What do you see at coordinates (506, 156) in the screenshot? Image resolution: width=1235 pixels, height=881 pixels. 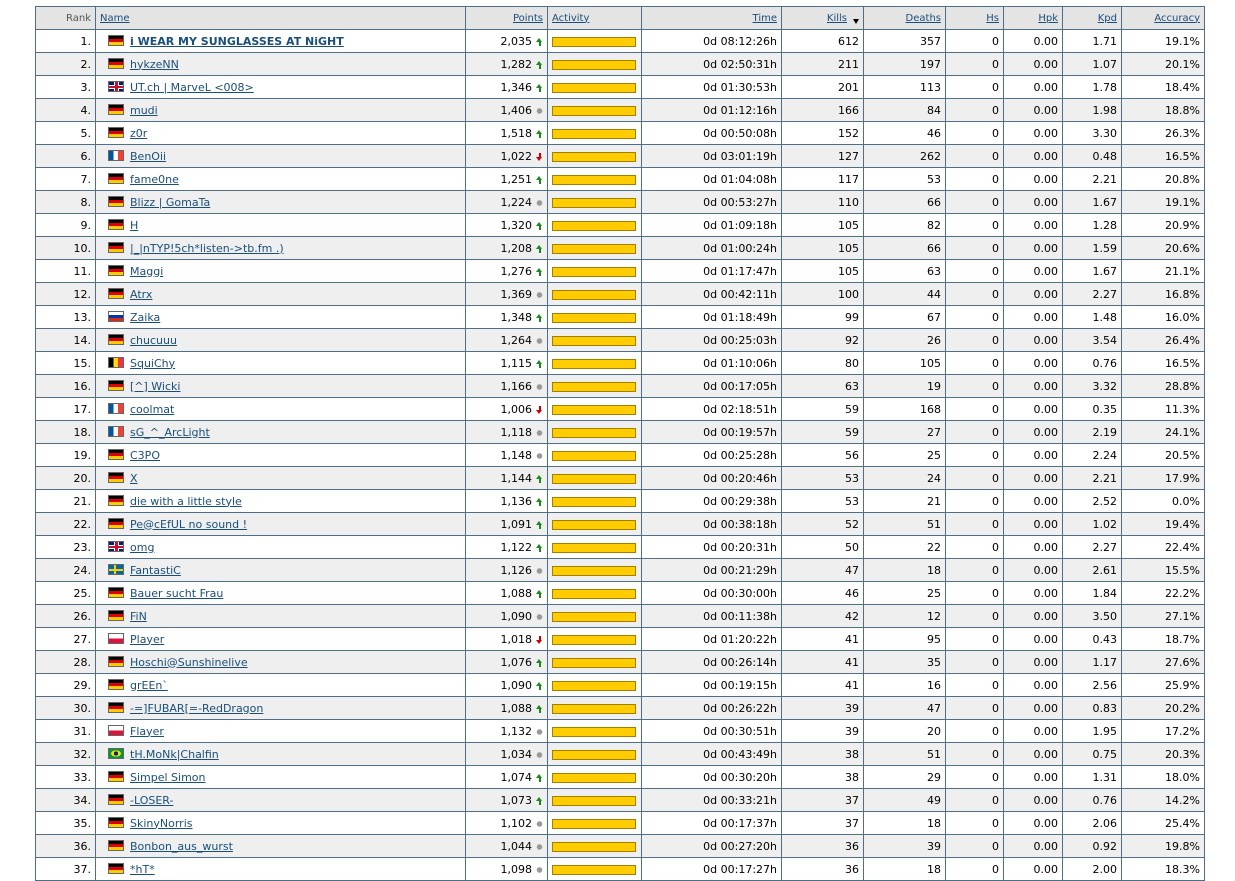 I see `points-cell: 1,022` at bounding box center [506, 156].